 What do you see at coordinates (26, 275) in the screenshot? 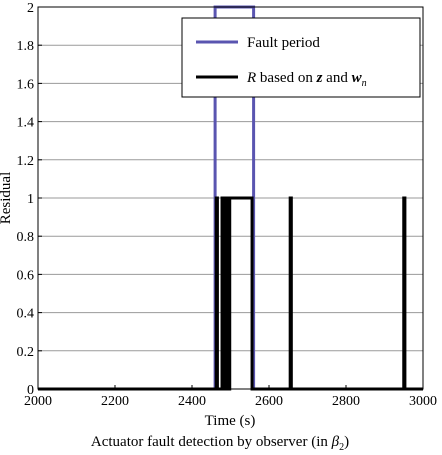
I see `y-tick-label: 0.6` at bounding box center [26, 275].